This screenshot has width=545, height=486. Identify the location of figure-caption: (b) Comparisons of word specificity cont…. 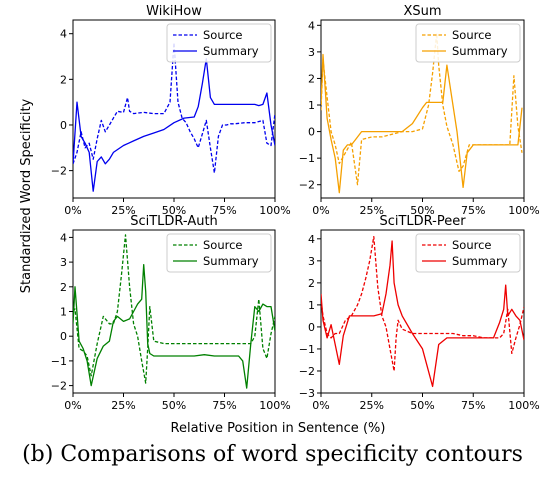
(272, 454).